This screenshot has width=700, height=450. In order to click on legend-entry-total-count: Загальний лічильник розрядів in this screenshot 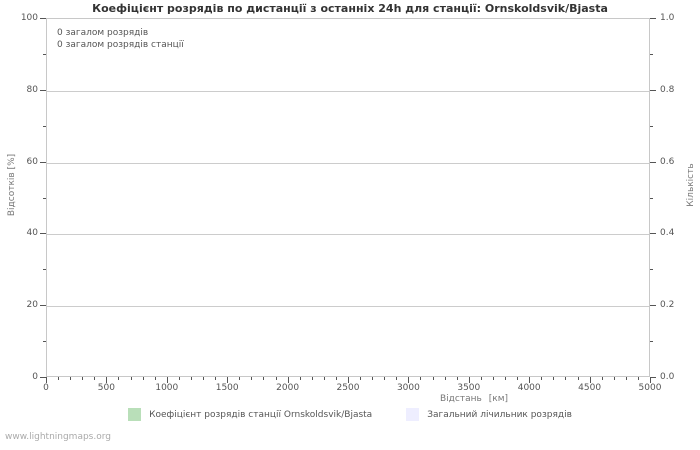, I will do `click(489, 414)`.